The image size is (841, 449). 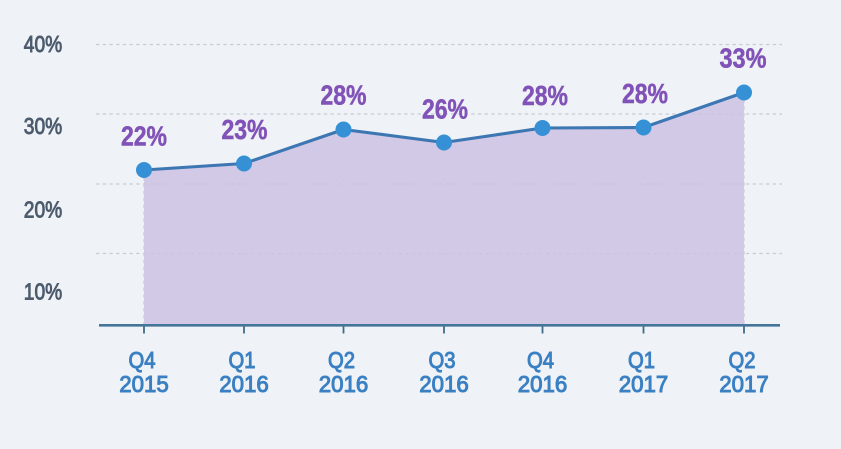 What do you see at coordinates (43, 291) in the screenshot?
I see `svg-text: 10%` at bounding box center [43, 291].